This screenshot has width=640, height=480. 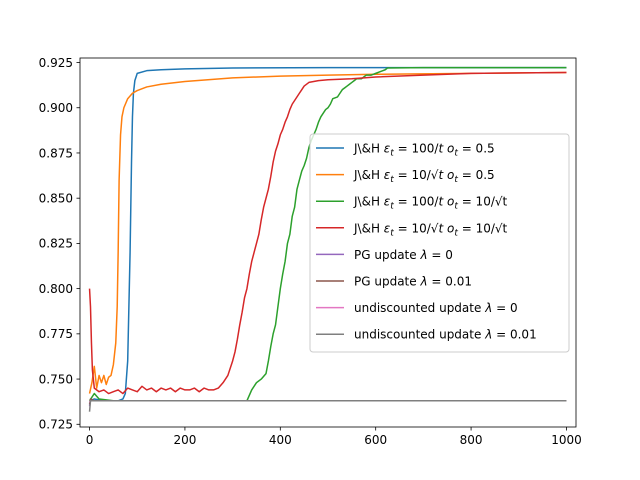 What do you see at coordinates (471, 440) in the screenshot?
I see `x-tick-label: 800` at bounding box center [471, 440].